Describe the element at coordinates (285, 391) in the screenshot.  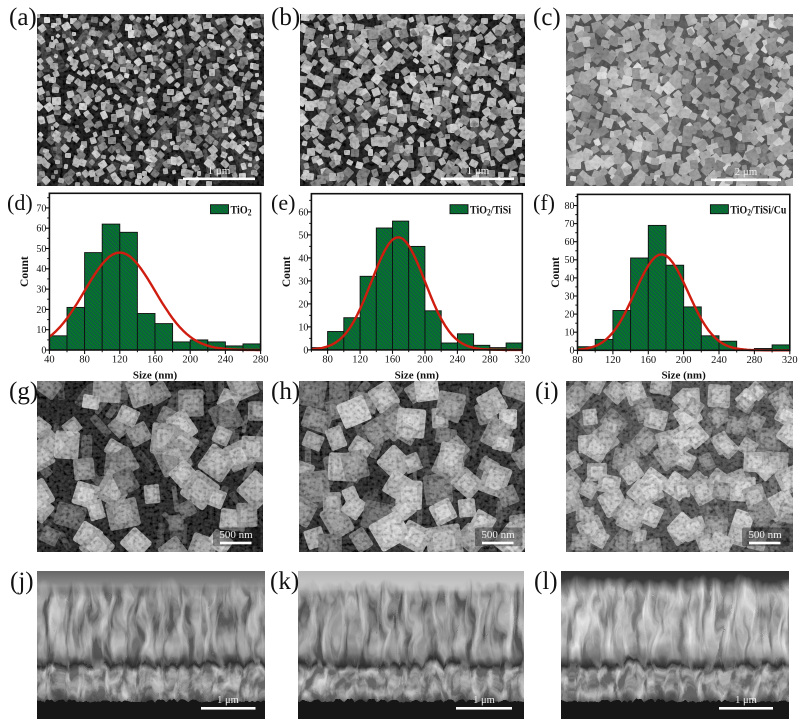
I see `svg-text: (h)` at that location.